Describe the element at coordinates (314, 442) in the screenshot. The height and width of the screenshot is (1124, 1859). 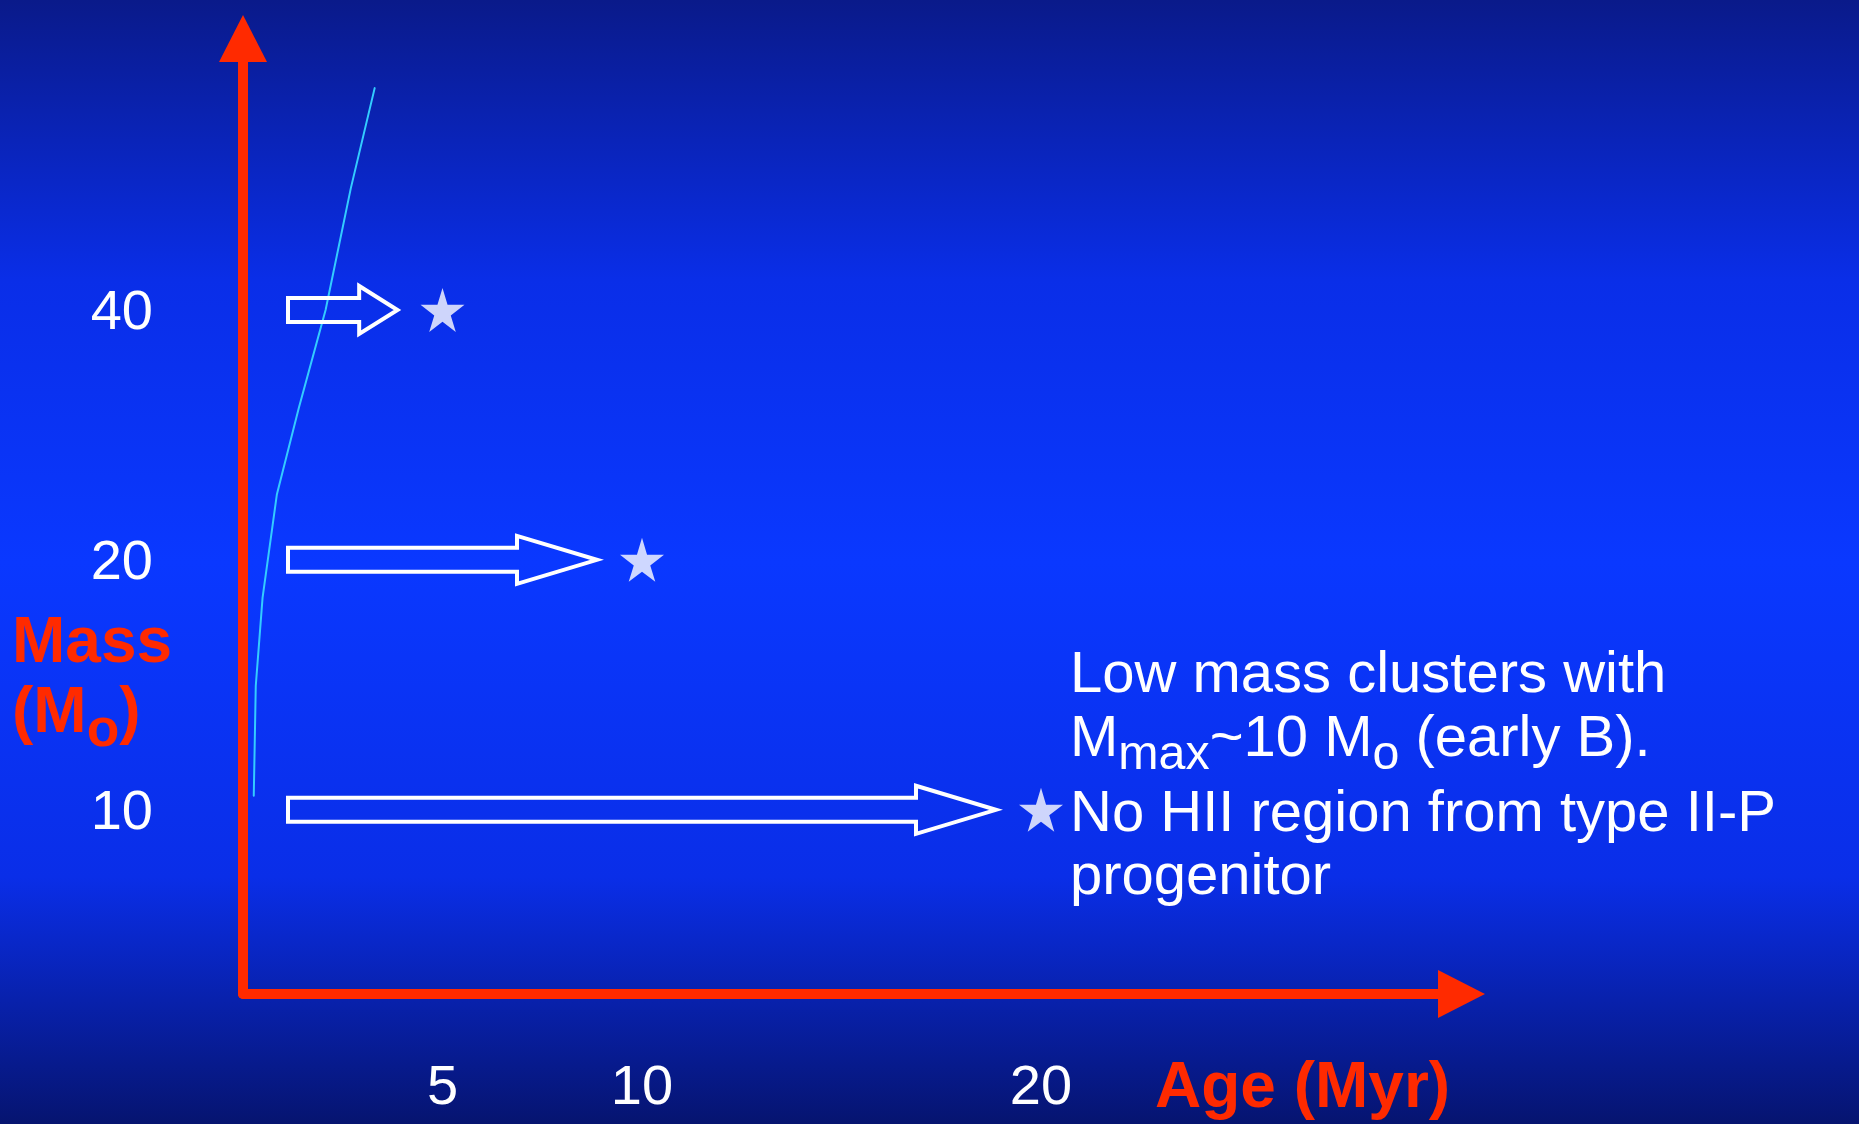
I see `line-series` at that location.